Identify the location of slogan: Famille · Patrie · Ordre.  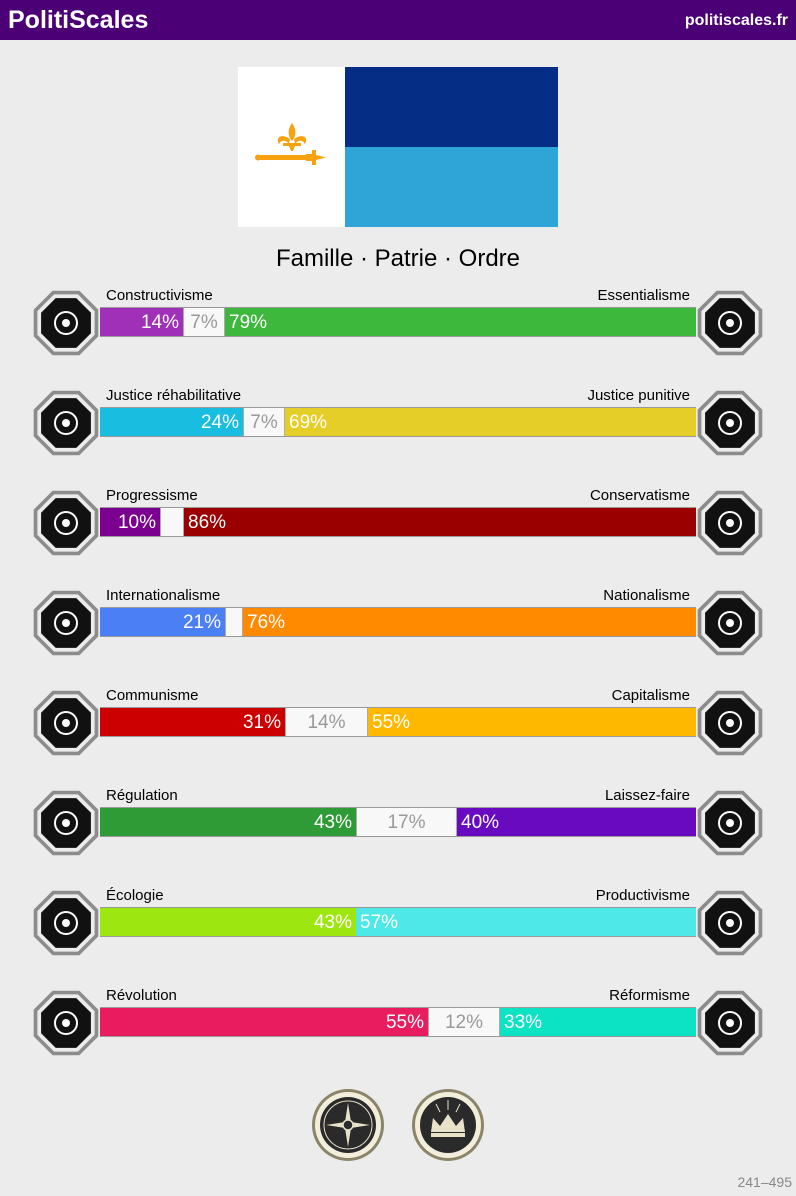
(398, 258).